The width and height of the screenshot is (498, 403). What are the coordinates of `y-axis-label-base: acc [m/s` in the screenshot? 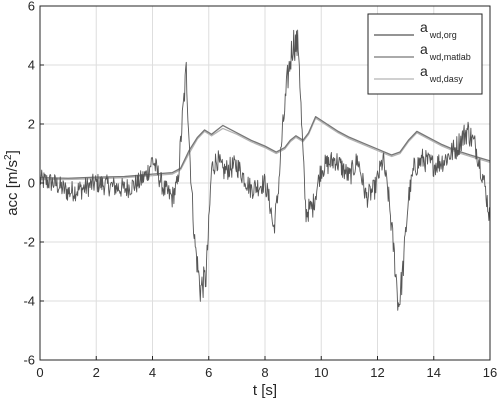 It's located at (12, 188).